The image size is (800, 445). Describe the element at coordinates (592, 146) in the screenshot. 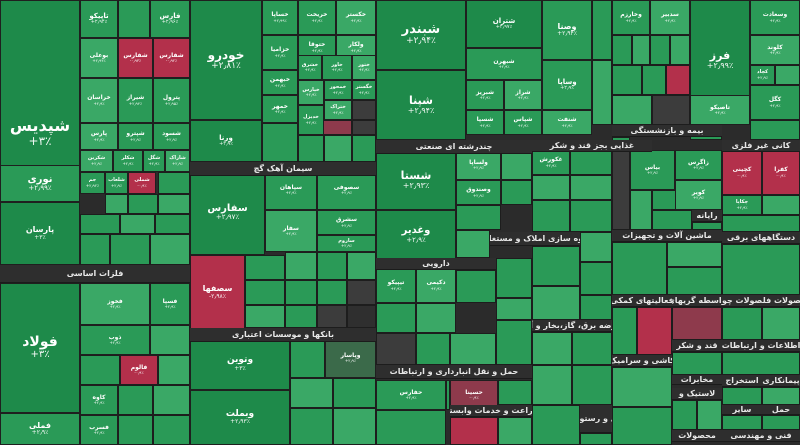

I see `sector-header: غذایی بجز قند و شکر` at that location.